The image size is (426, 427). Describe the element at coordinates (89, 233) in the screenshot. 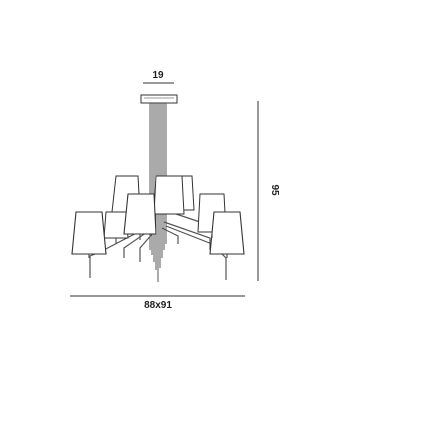

I see `shade-front-left` at that location.